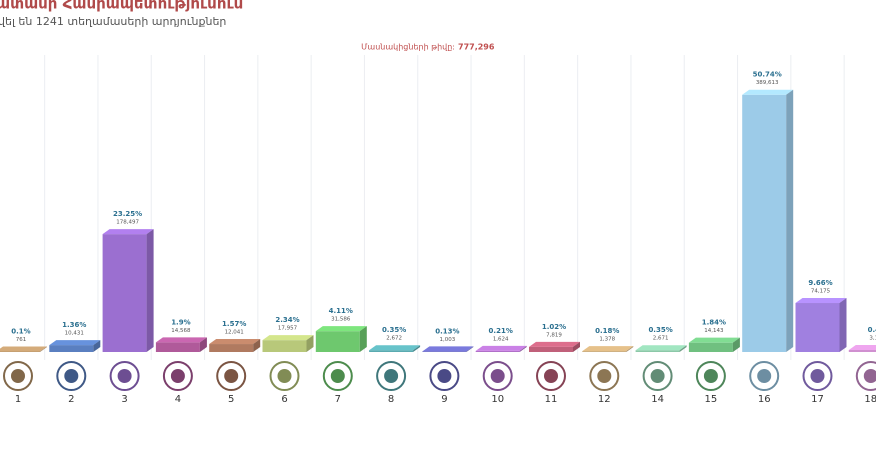  I want to click on chart-title: ատանի Հանրապետությունում, so click(122, 6).